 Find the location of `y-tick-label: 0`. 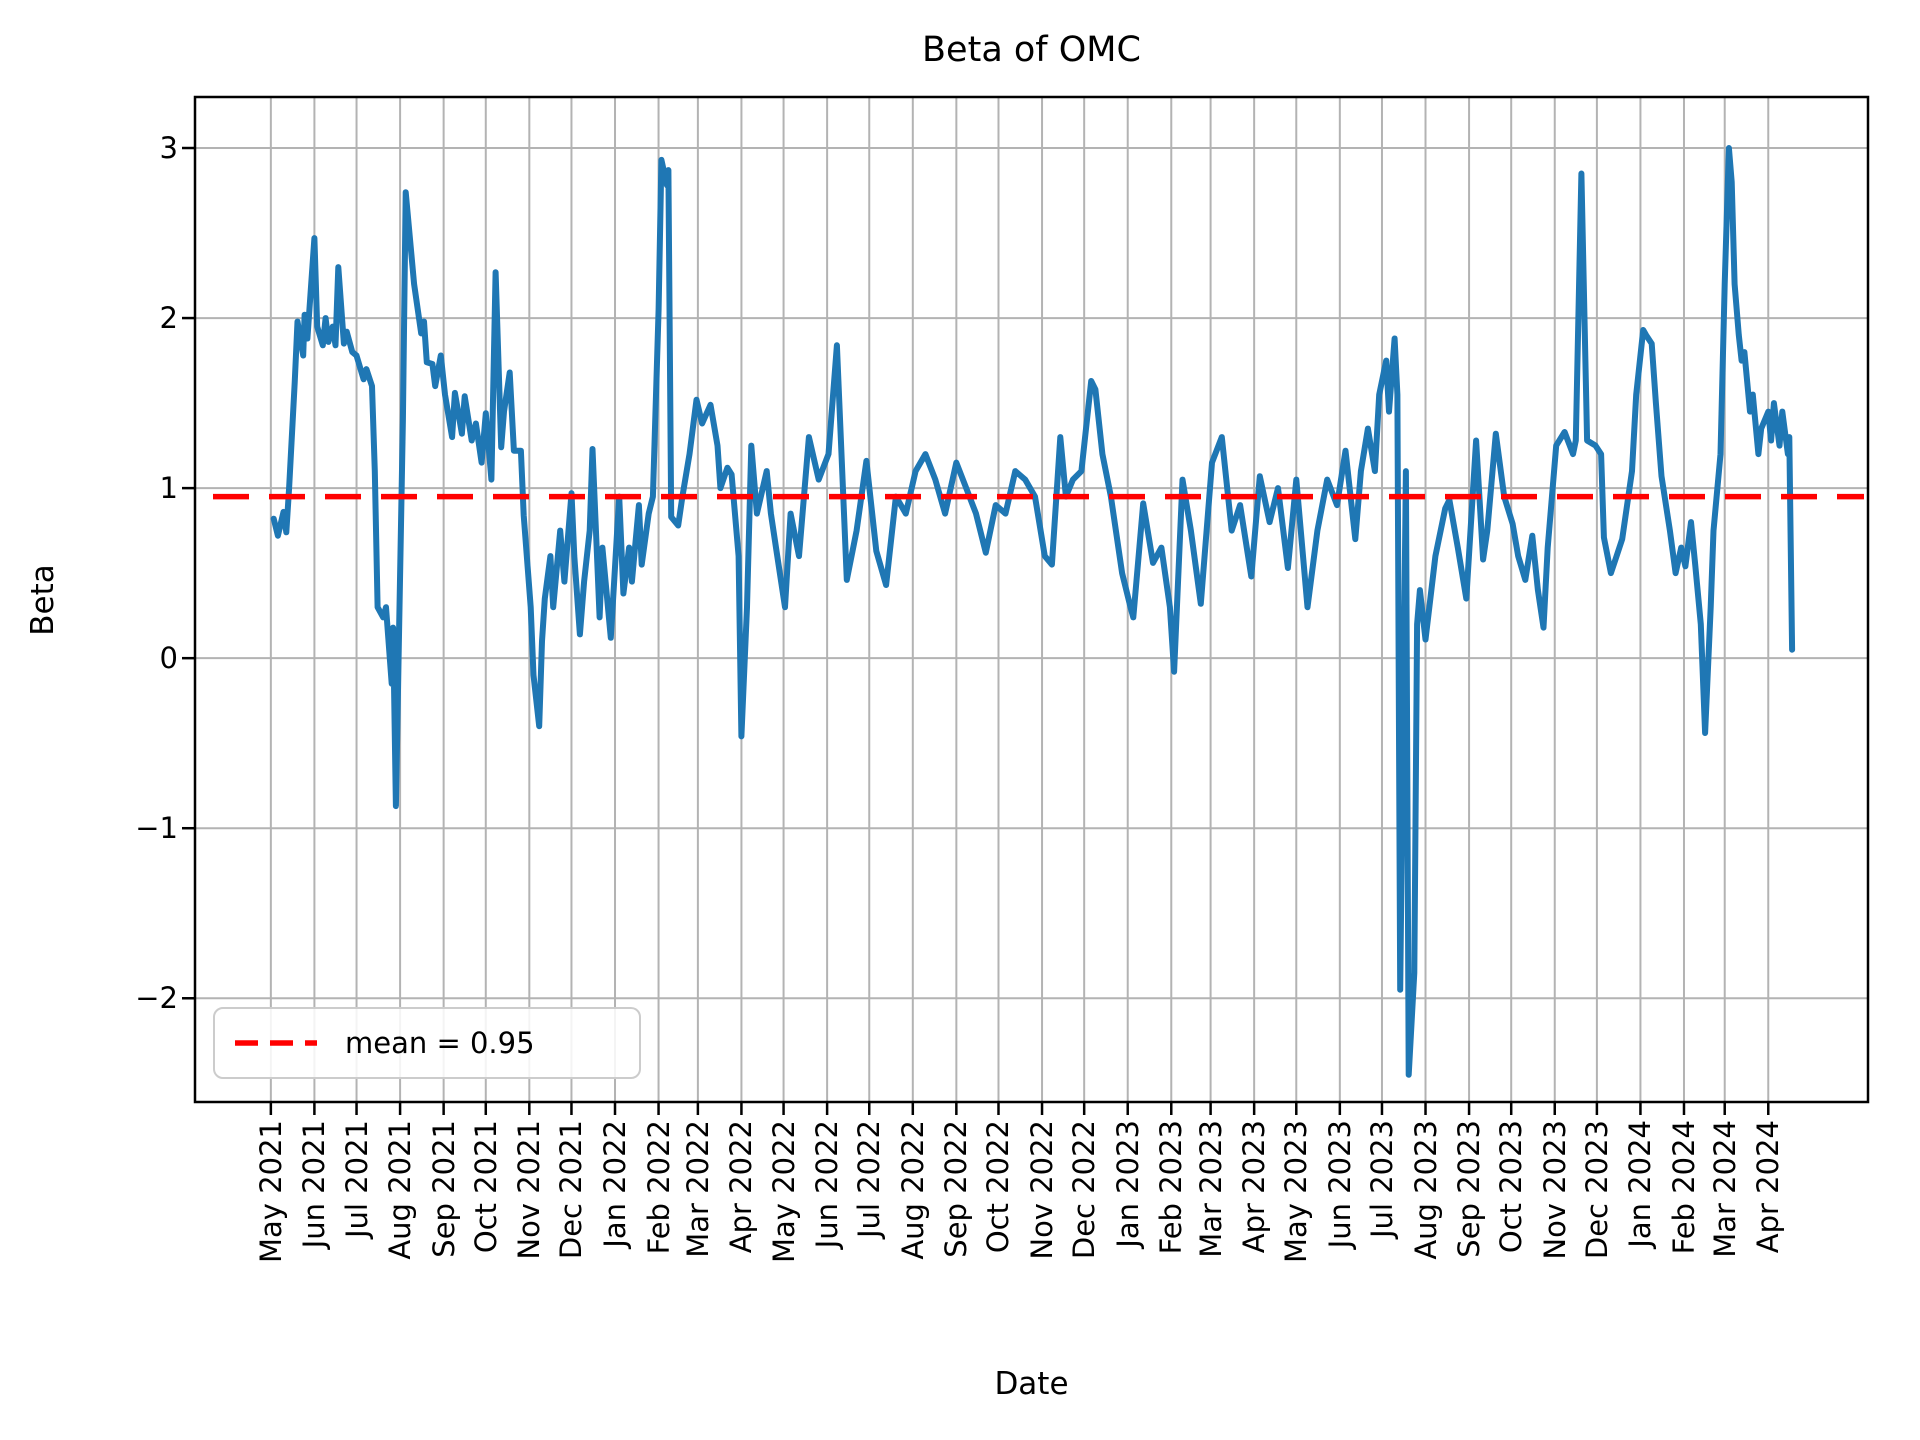

y-tick-label: 0 is located at coordinates (168, 658).